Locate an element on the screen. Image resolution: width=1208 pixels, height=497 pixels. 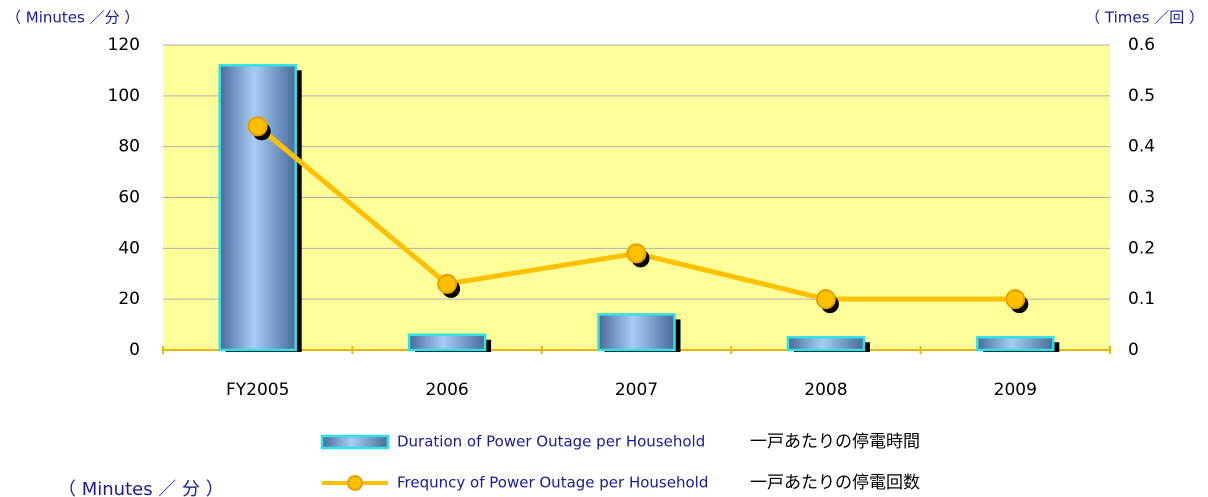
y-tick-label: 80 is located at coordinates (129, 147).